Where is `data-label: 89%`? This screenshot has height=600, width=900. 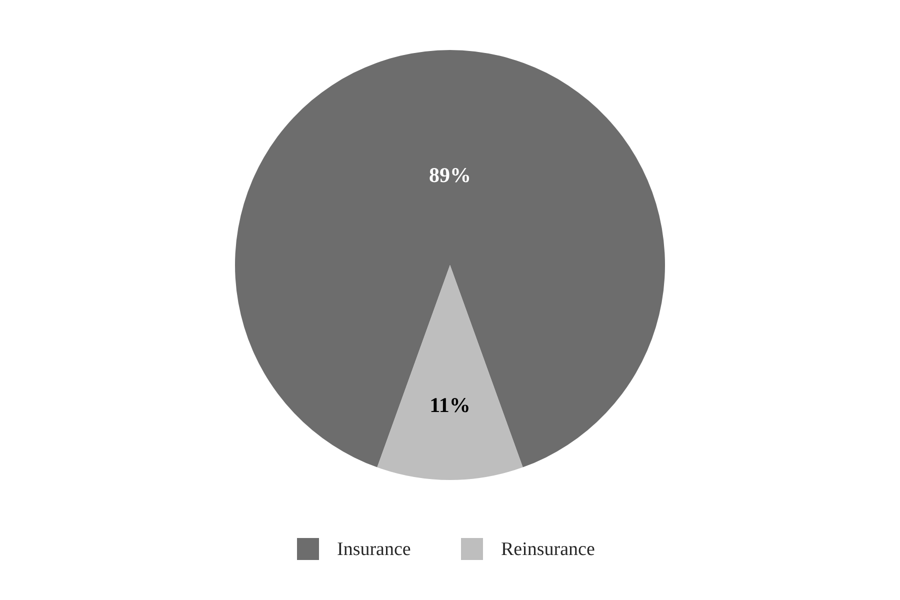
data-label: 89% is located at coordinates (450, 175).